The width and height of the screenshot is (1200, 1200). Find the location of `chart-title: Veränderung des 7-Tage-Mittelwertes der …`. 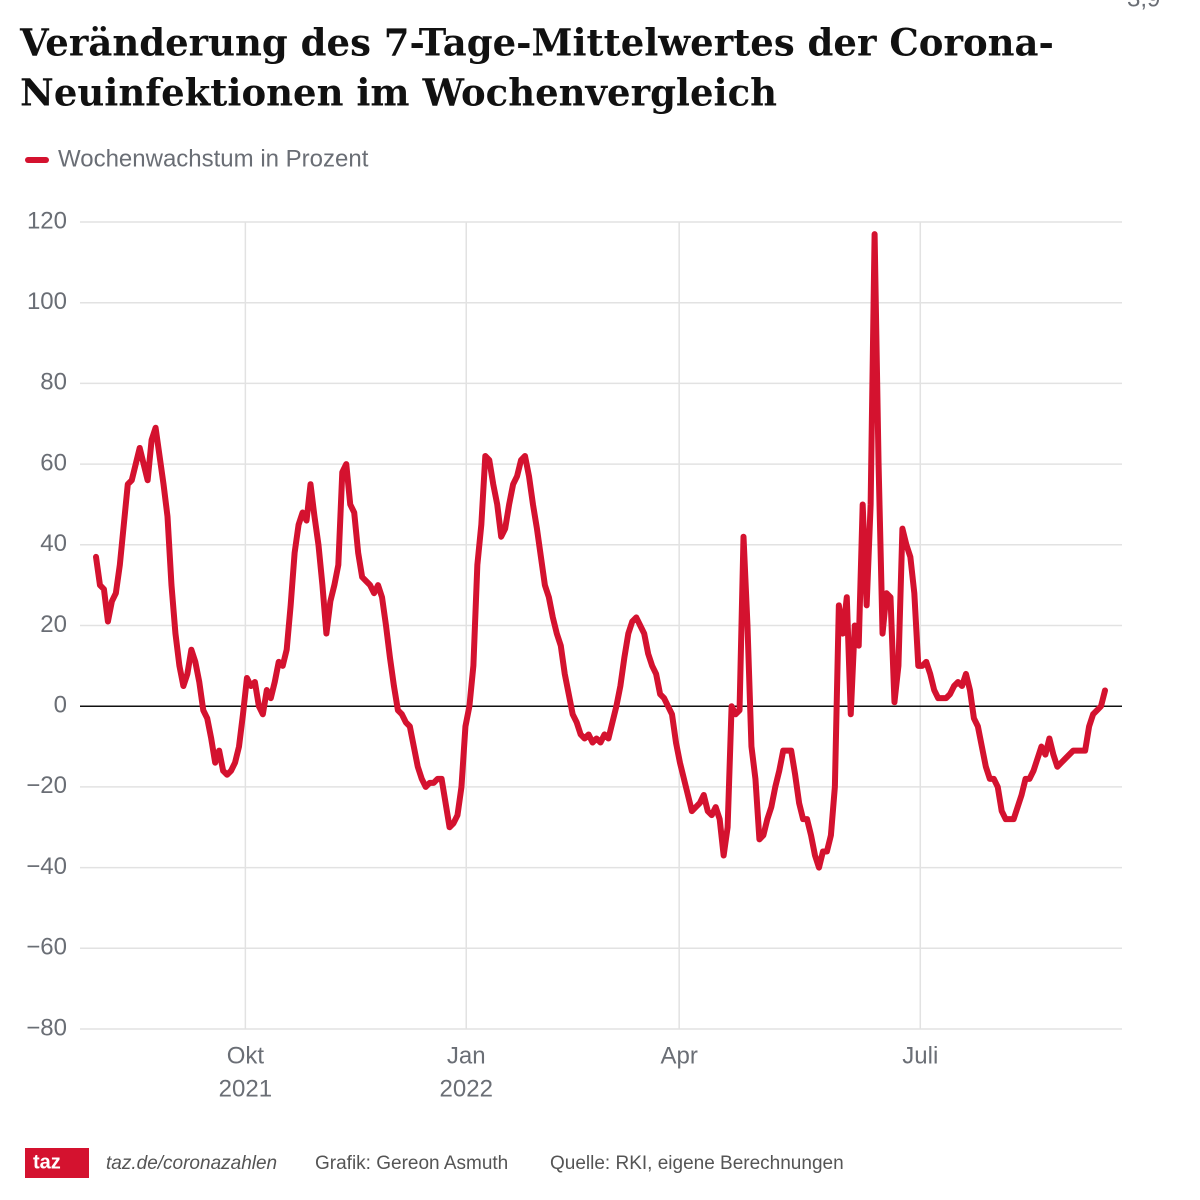

chart-title: Veränderung des 7-Tage-Mittelwertes der … is located at coordinates (536, 43).